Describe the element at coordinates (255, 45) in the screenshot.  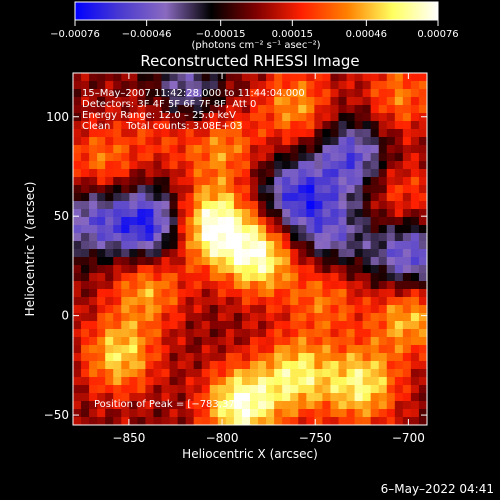
I see `colorbar-unit-label: (photons cm⁻² s⁻¹ asec⁻²)` at that location.